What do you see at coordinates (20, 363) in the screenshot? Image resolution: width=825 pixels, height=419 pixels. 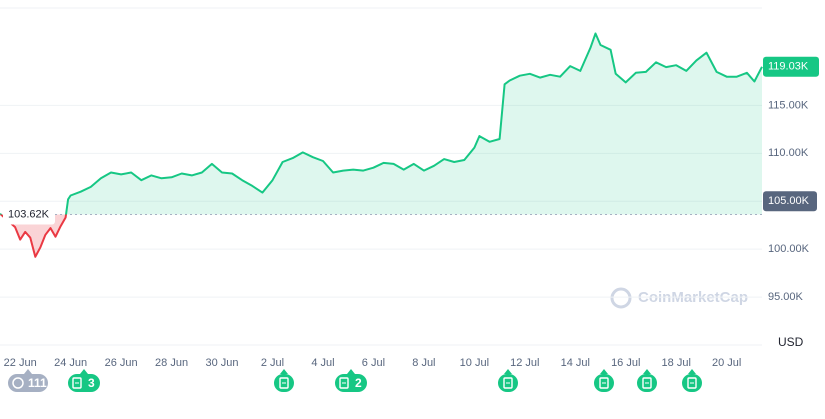 I see `x-tick-label: 22 Jun` at bounding box center [20, 363].